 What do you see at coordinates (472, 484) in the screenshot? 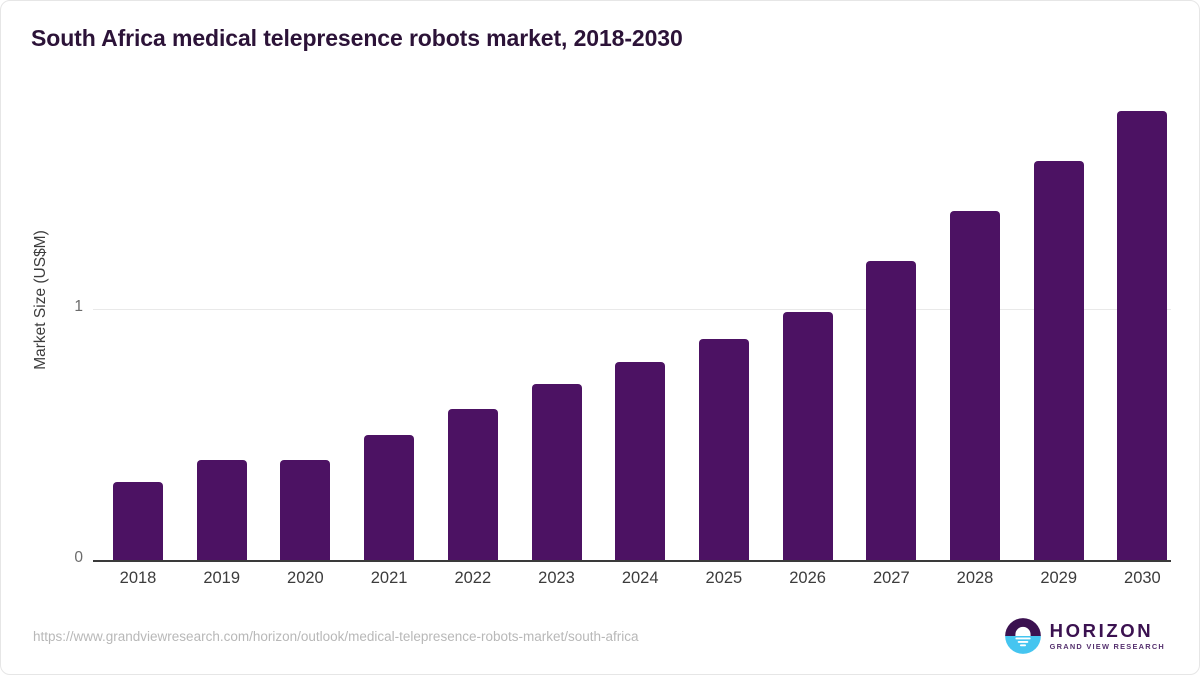
I see `bar-2022` at bounding box center [472, 484].